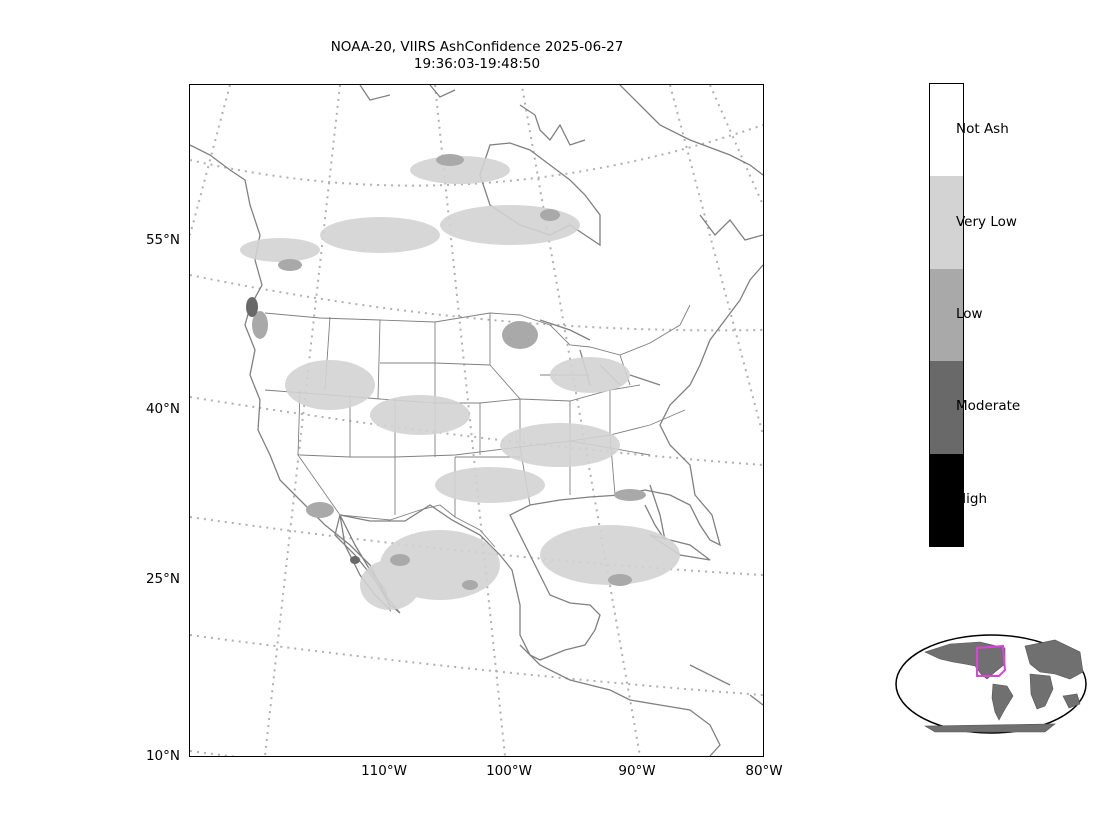  Describe the element at coordinates (384, 771) in the screenshot. I see `lon-label-110: 110°W` at that location.